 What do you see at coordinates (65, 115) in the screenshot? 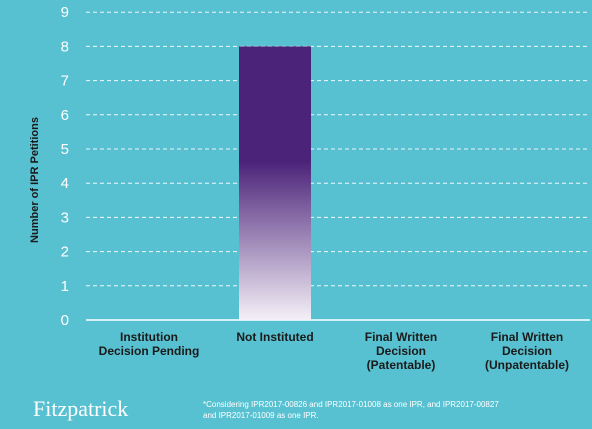
I see `y-tick-label: 6` at bounding box center [65, 115].